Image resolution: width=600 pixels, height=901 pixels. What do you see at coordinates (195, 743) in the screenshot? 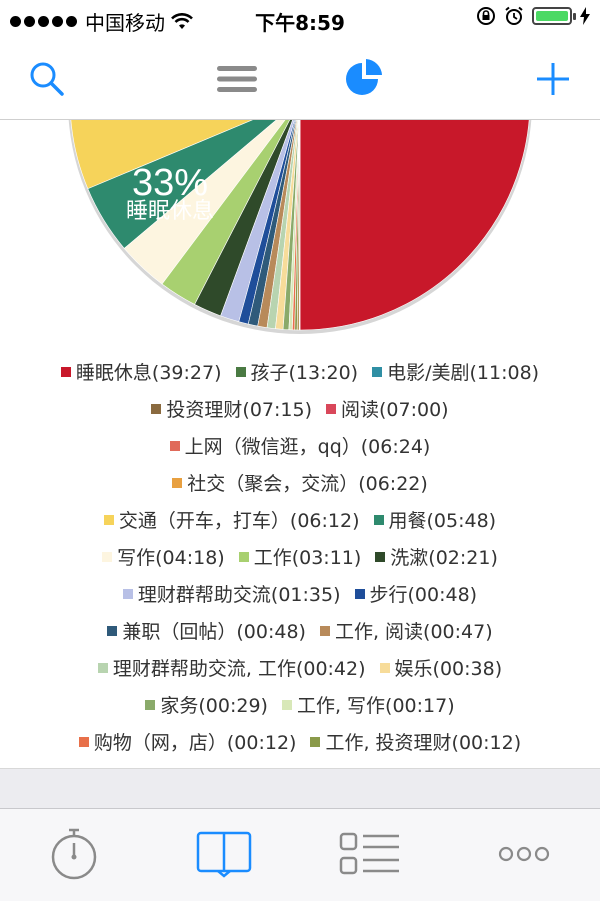
I see `legend-label: 购物（网，店）(00:12)` at bounding box center [195, 743].